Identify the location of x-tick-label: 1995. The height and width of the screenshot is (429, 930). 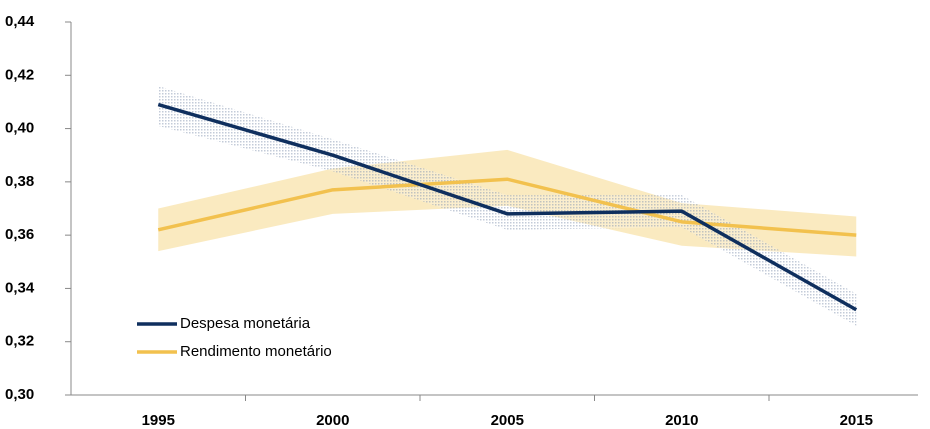
(158, 420).